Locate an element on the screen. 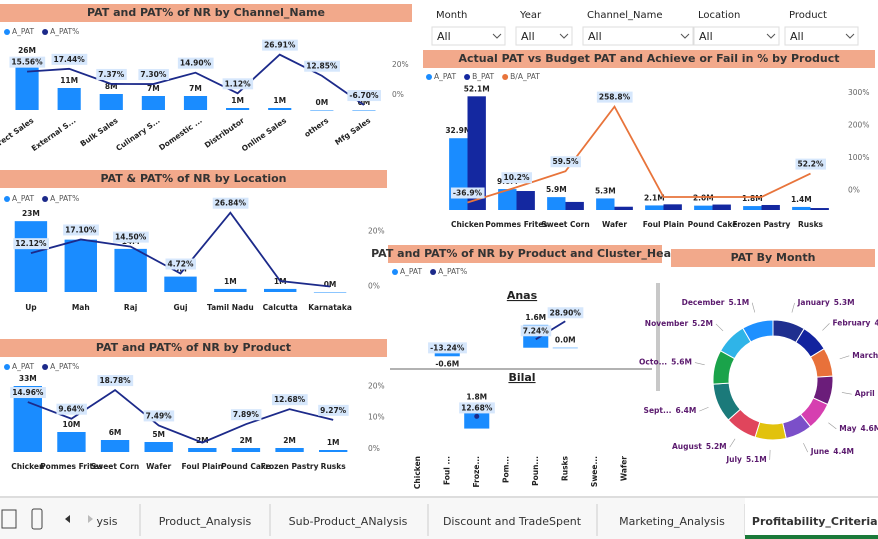 This screenshot has height=539, width=878. category-label: January is located at coordinates (813, 302).